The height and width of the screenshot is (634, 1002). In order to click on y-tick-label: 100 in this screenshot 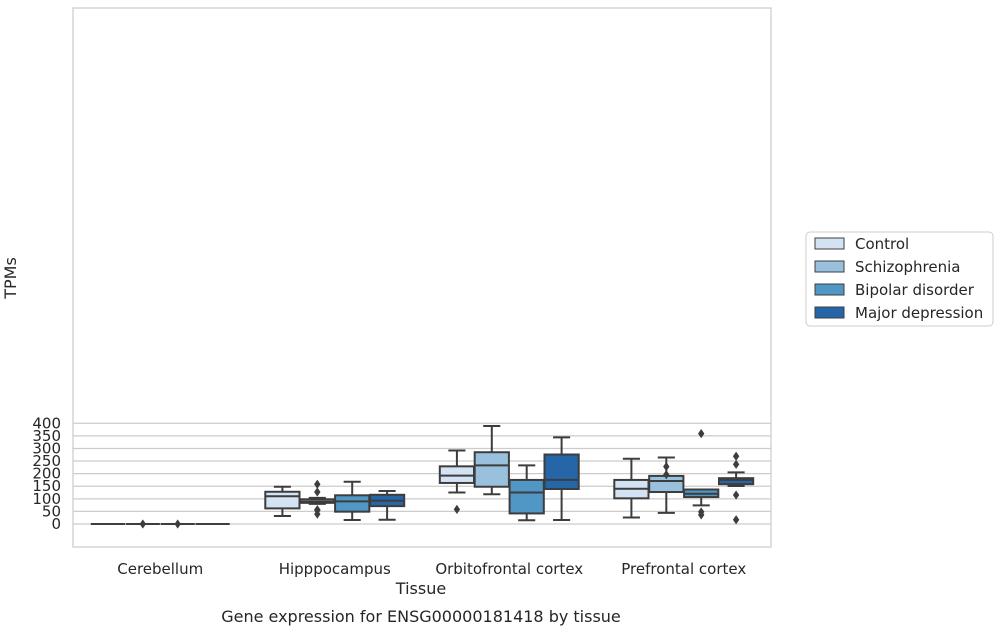, I will do `click(46, 499)`.